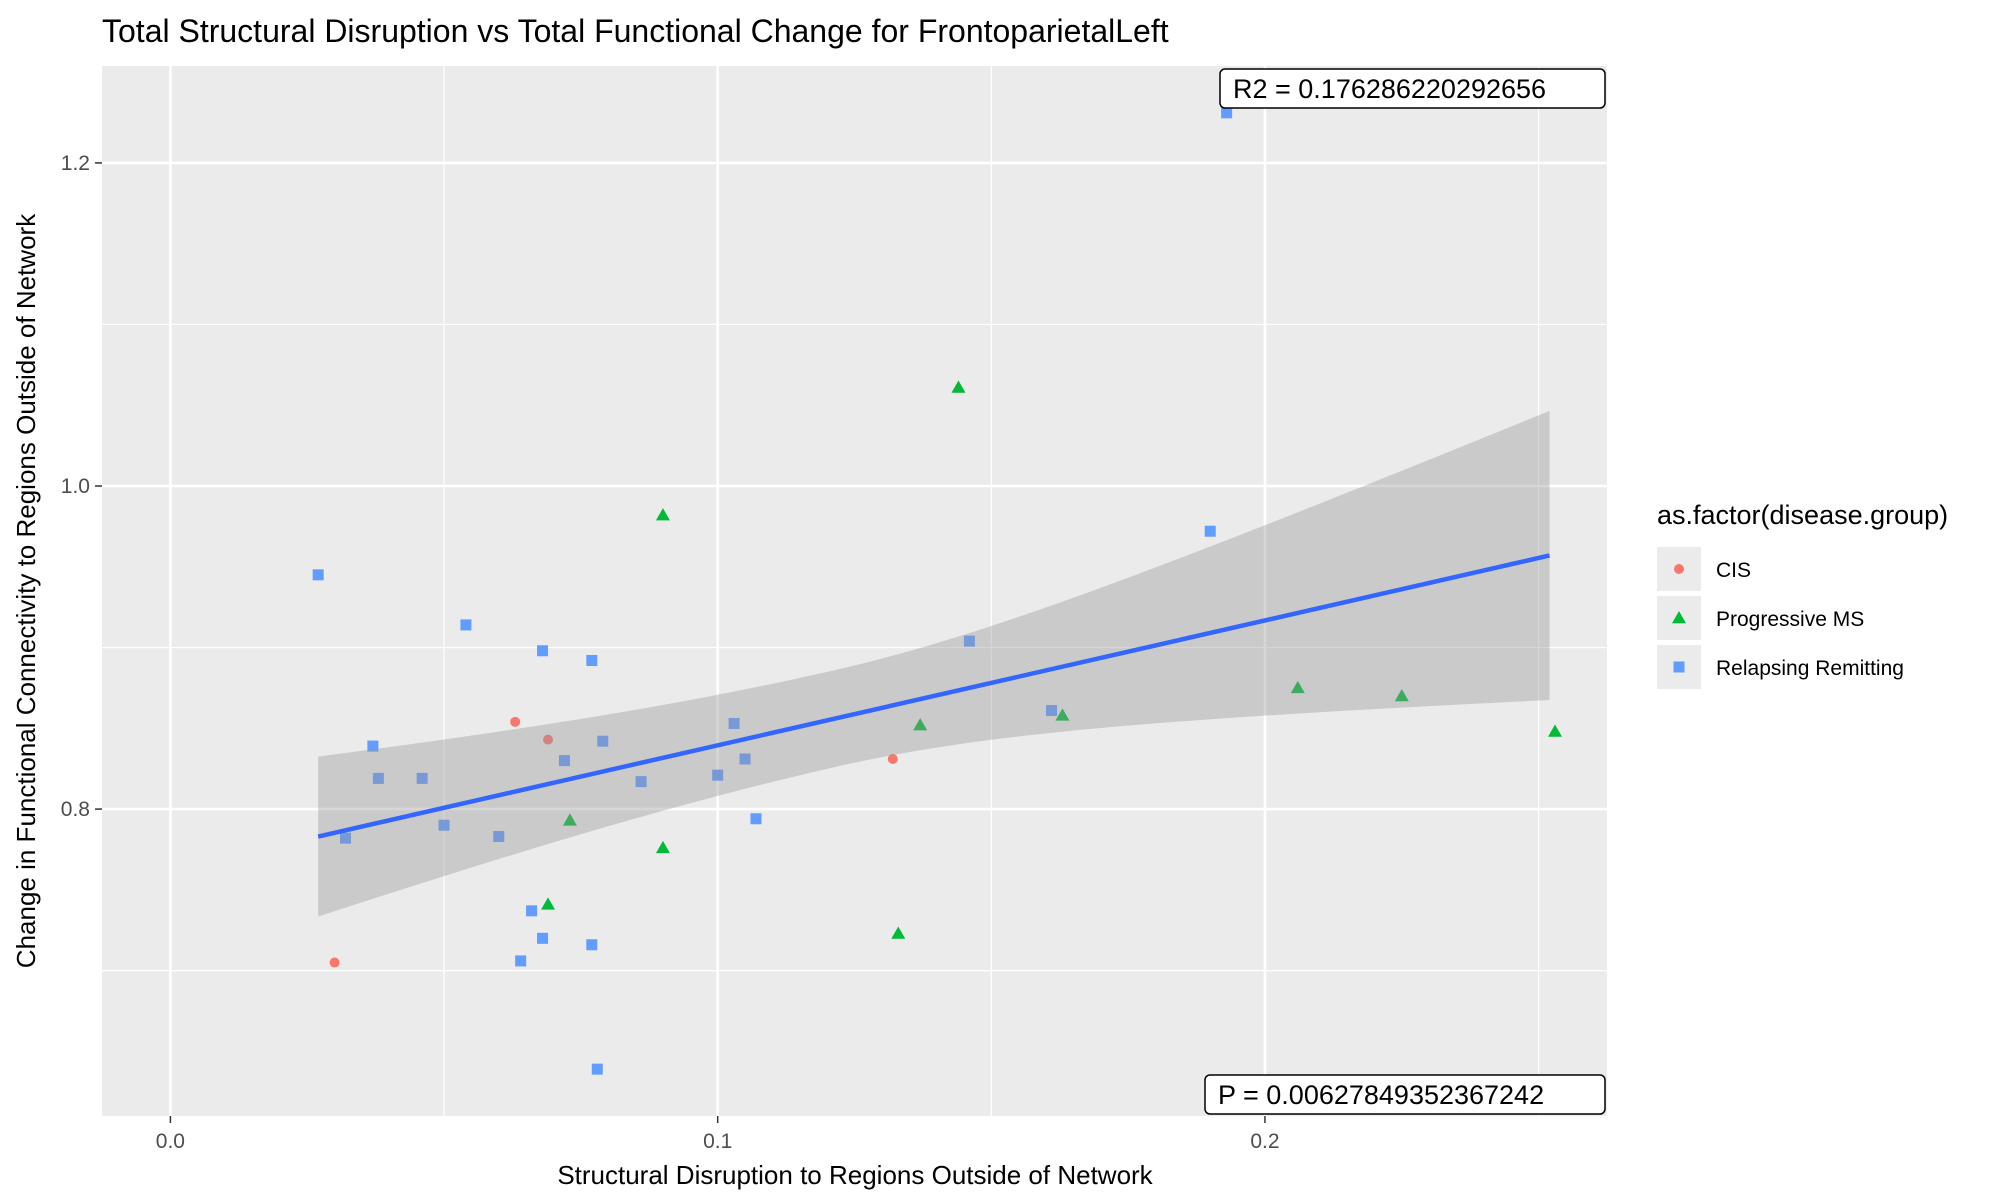  I want to click on p-label-box, so click(1405, 1094).